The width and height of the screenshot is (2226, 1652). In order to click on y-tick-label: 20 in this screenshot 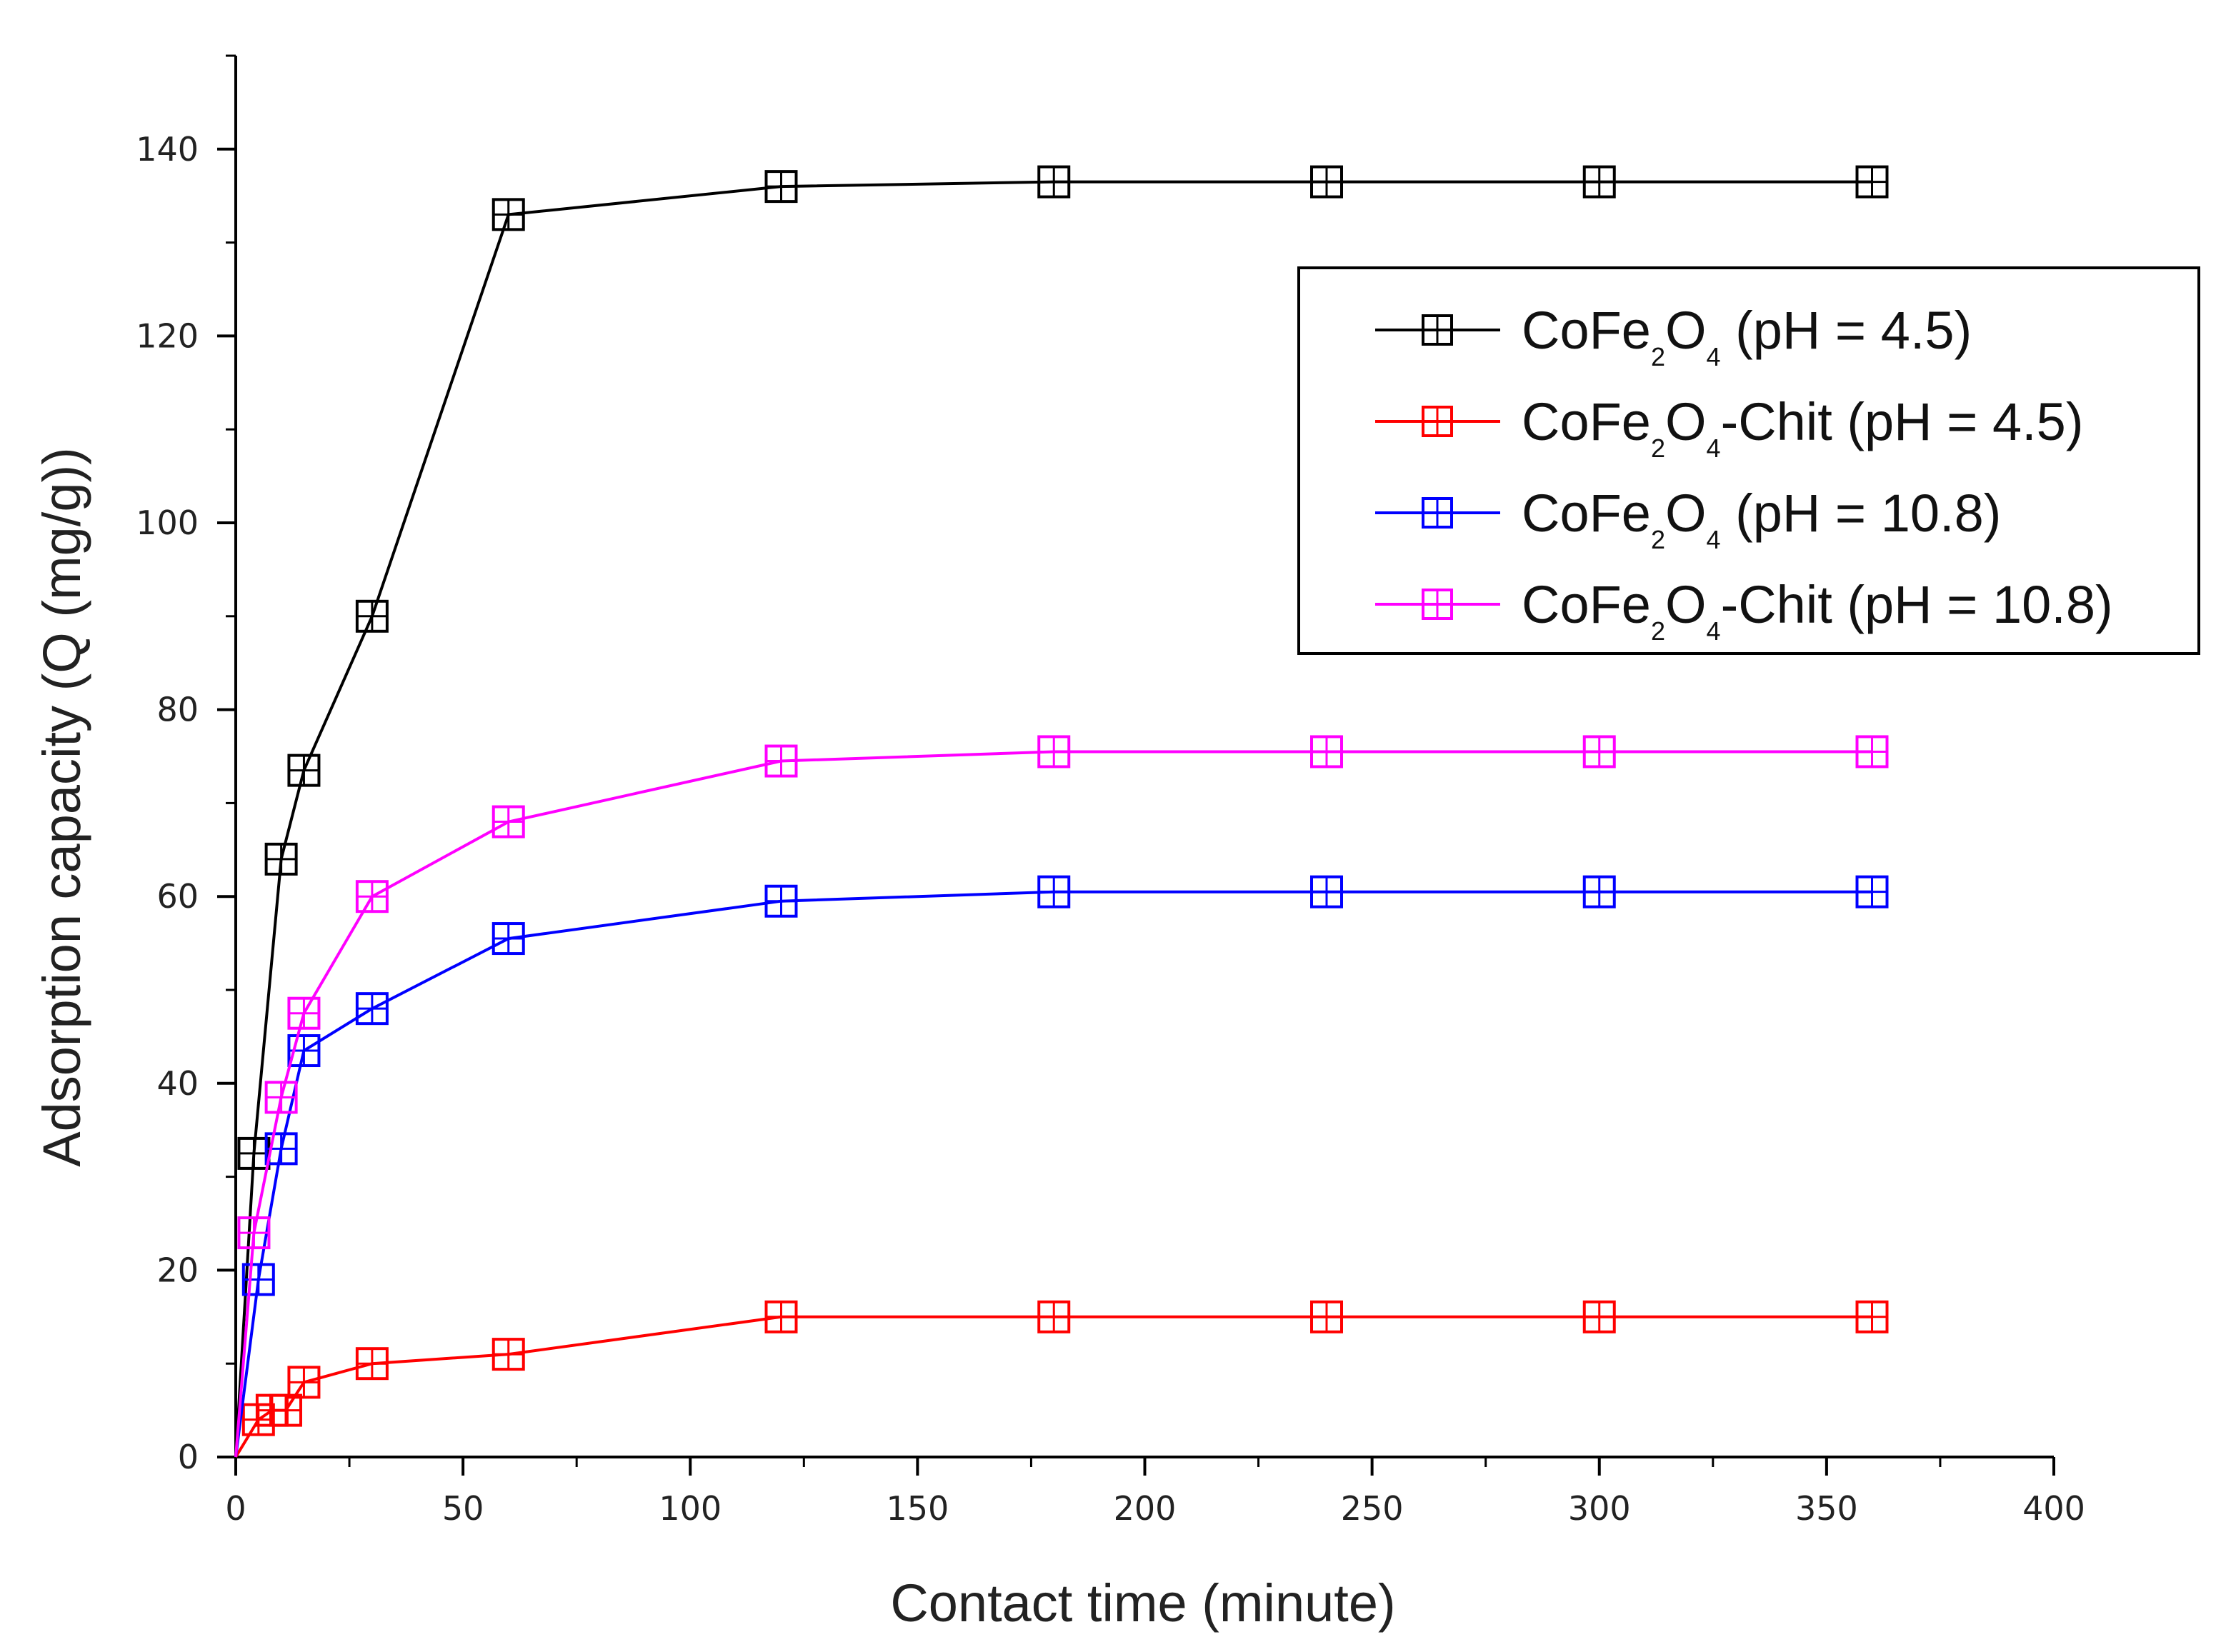, I will do `click(177, 1270)`.